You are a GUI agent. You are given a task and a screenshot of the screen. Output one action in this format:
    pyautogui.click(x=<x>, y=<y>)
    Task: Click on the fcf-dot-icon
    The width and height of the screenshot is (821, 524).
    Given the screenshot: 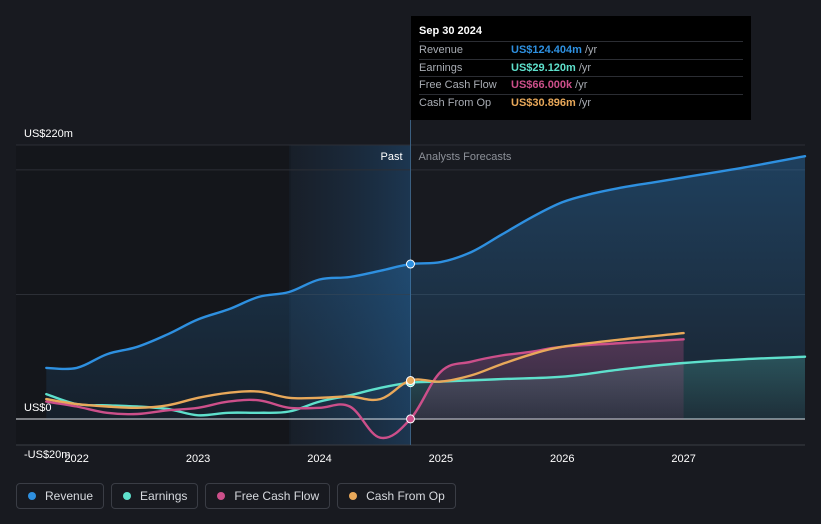 What is the action you would take?
    pyautogui.click(x=221, y=496)
    